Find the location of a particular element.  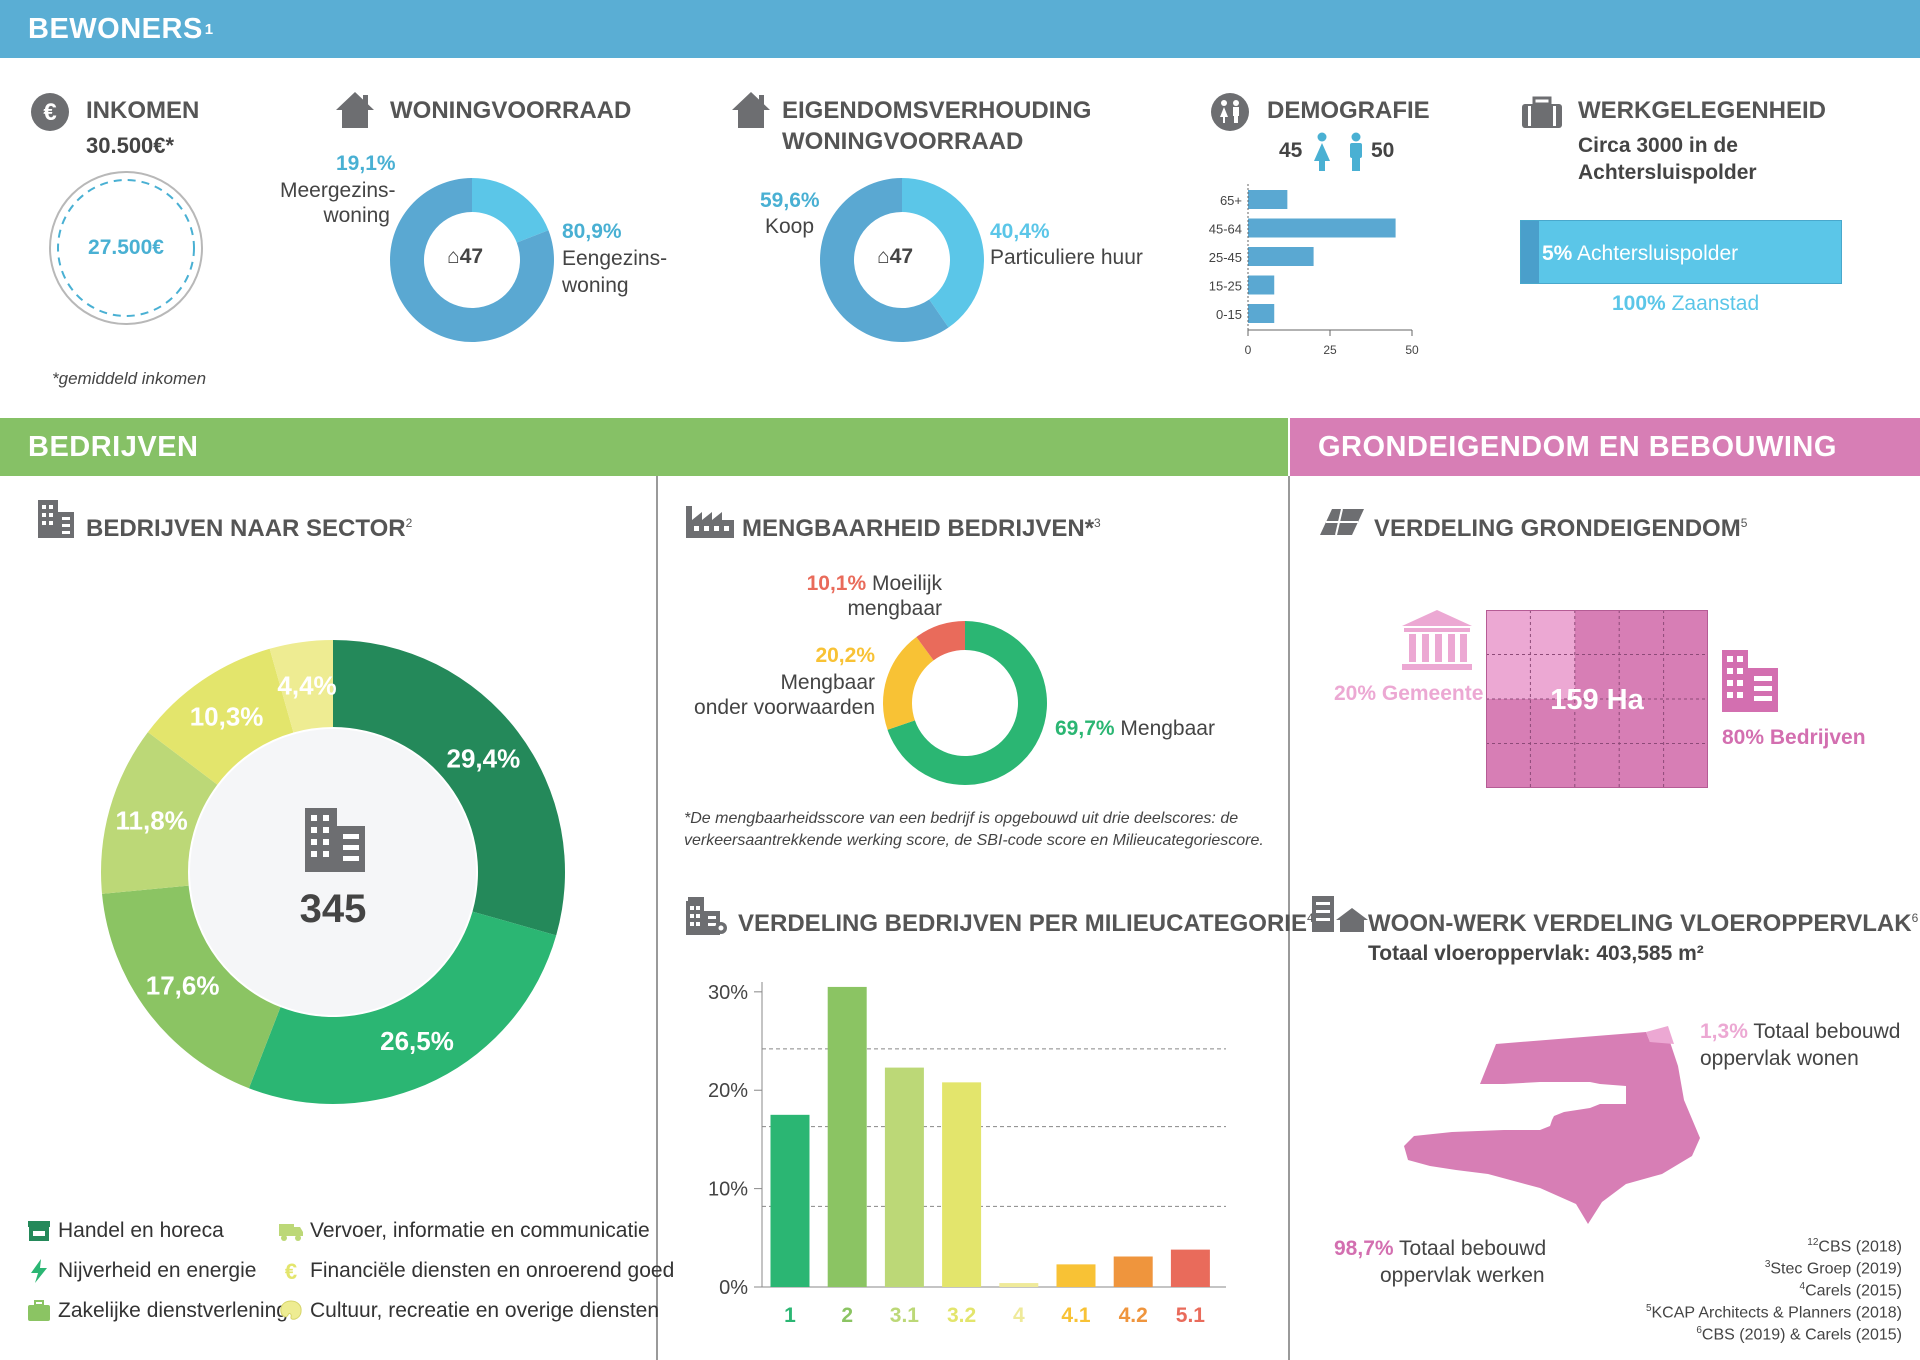

verdeling-center: 159 Ha is located at coordinates (1597, 700).